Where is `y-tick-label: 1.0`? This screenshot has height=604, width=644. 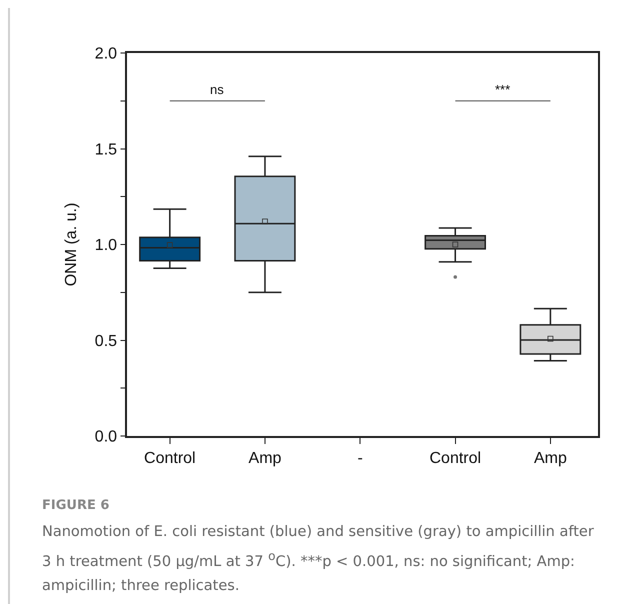 y-tick-label: 1.0 is located at coordinates (106, 245).